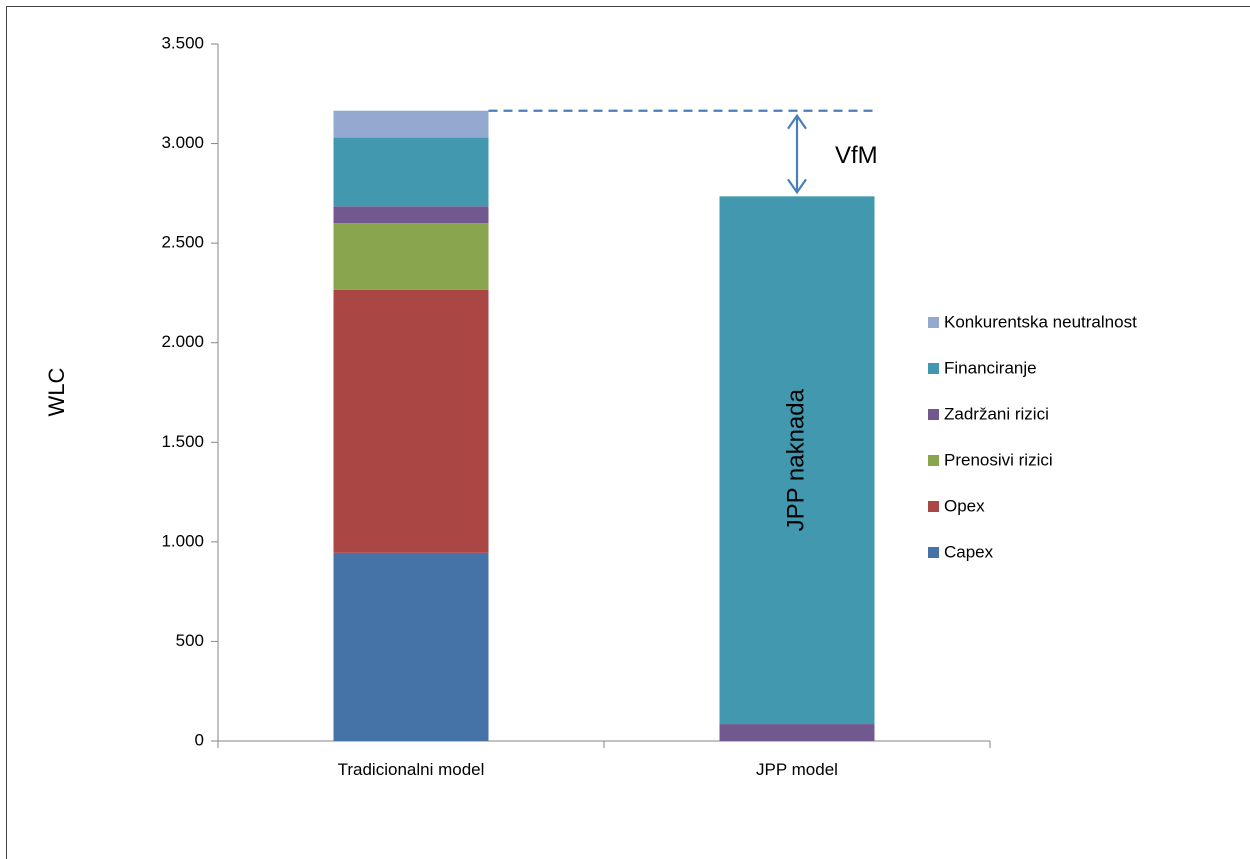  I want to click on y-tick-label: 2.500, so click(182, 242).